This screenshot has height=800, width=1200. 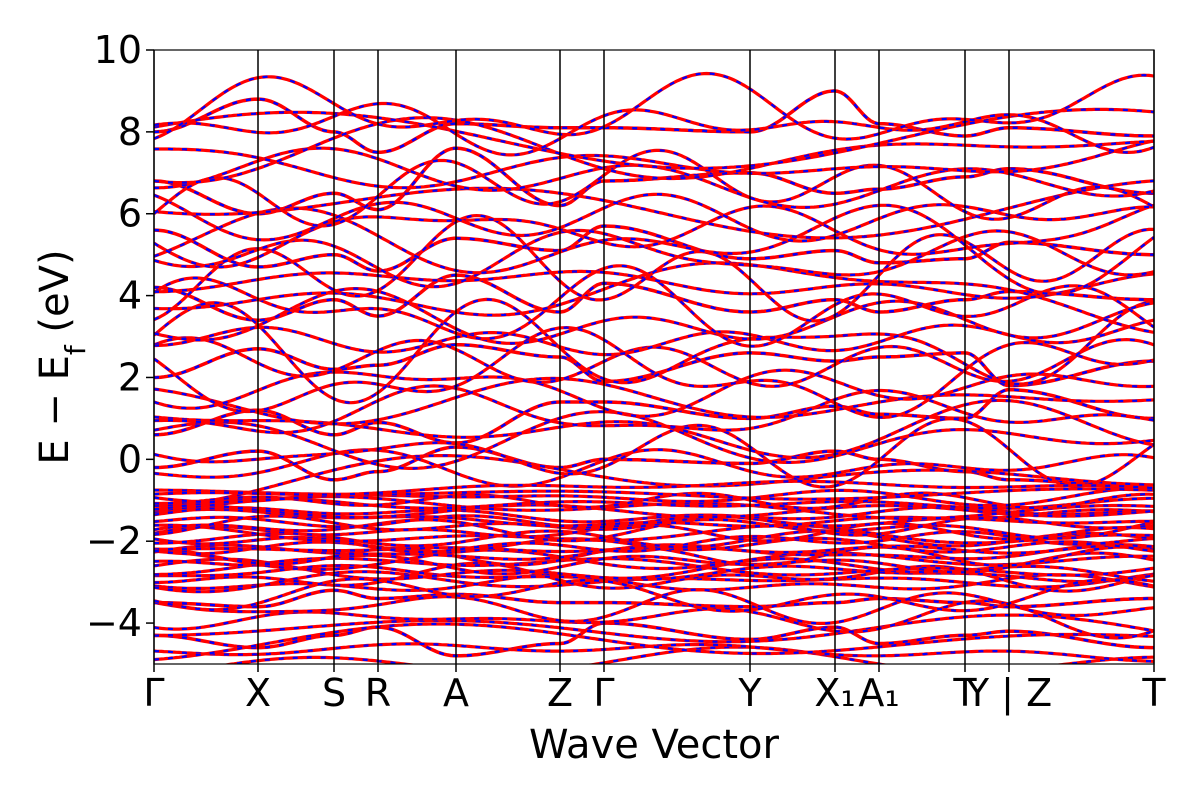 What do you see at coordinates (654, 129) in the screenshot?
I see `band-line-blue-c27` at bounding box center [654, 129].